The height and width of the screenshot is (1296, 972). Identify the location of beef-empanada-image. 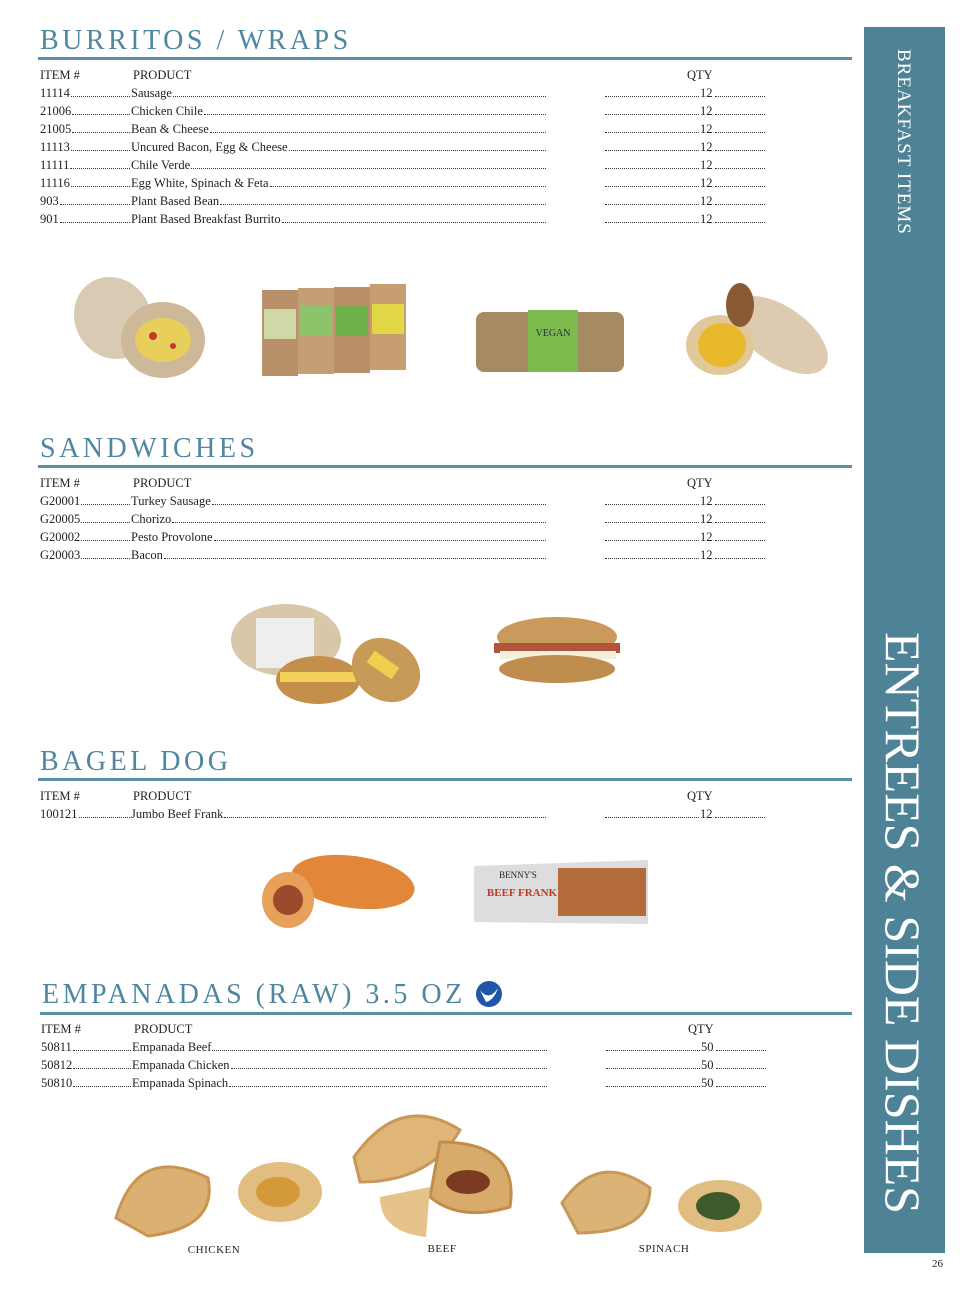
(432, 1175).